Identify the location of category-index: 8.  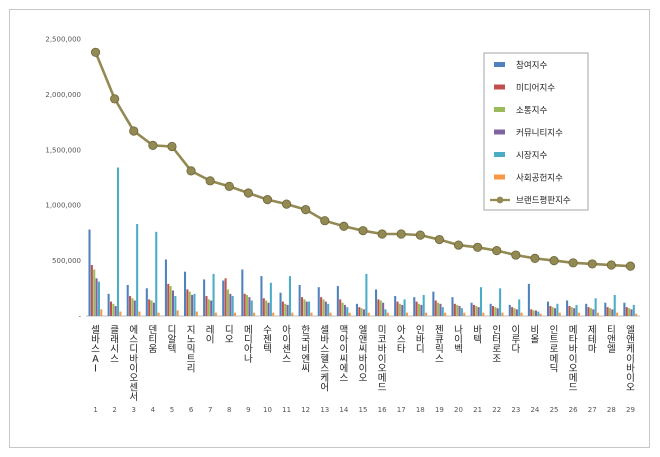
(229, 410).